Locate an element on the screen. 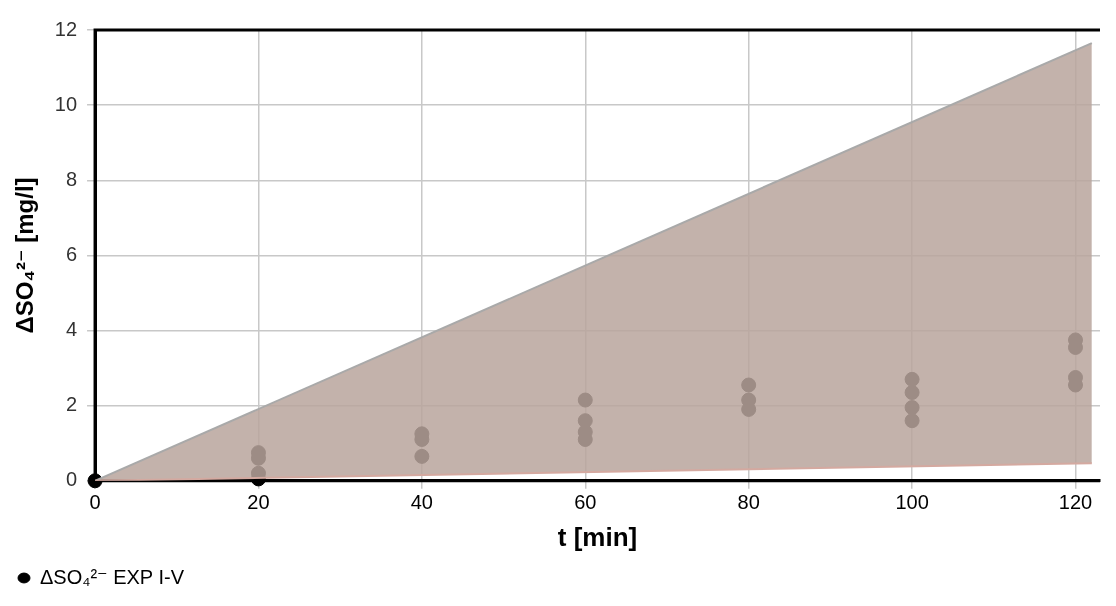 The image size is (1116, 606). y-axis-title: ΔSO₄²⁻ [mg/l] is located at coordinates (25, 255).